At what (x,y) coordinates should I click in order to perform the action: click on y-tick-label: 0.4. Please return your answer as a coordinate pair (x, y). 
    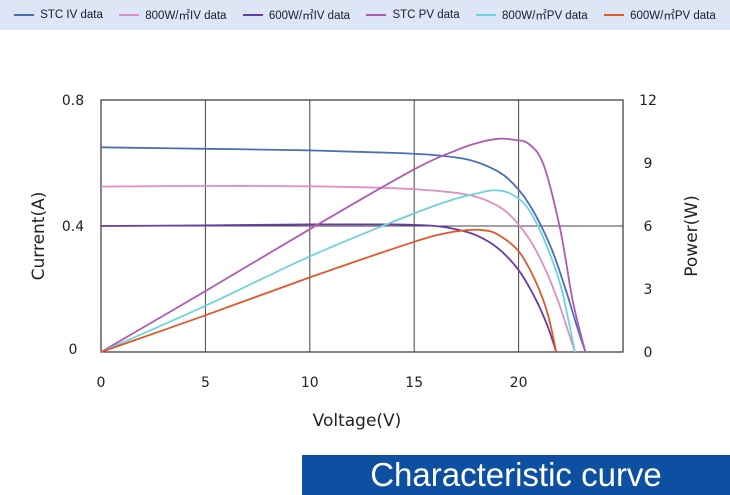
    Looking at the image, I should click on (73, 227).